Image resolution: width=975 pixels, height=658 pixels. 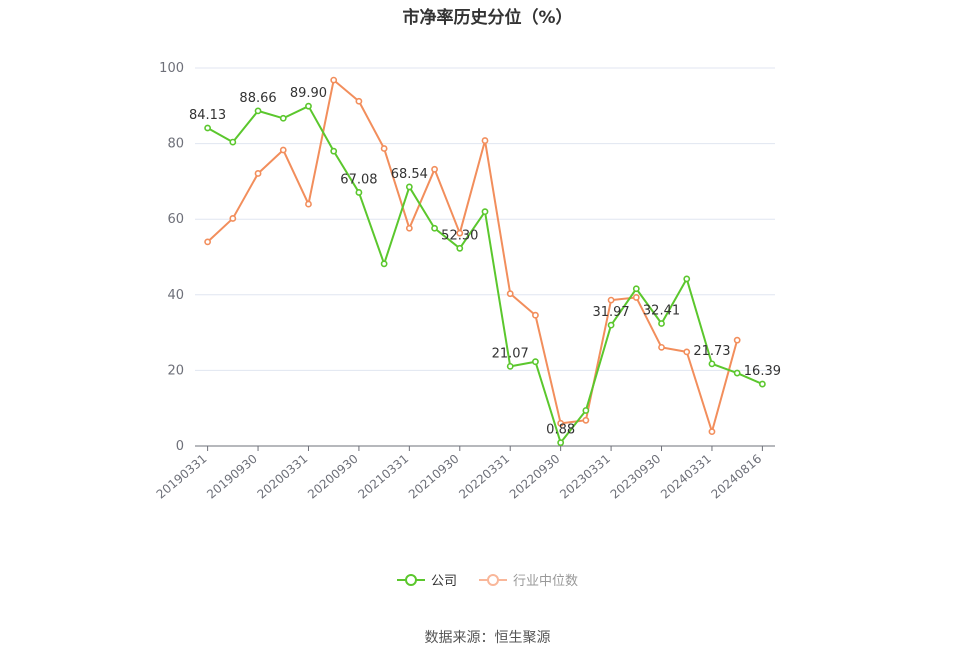 I want to click on legend-item-company: 公司, so click(x=426, y=579).